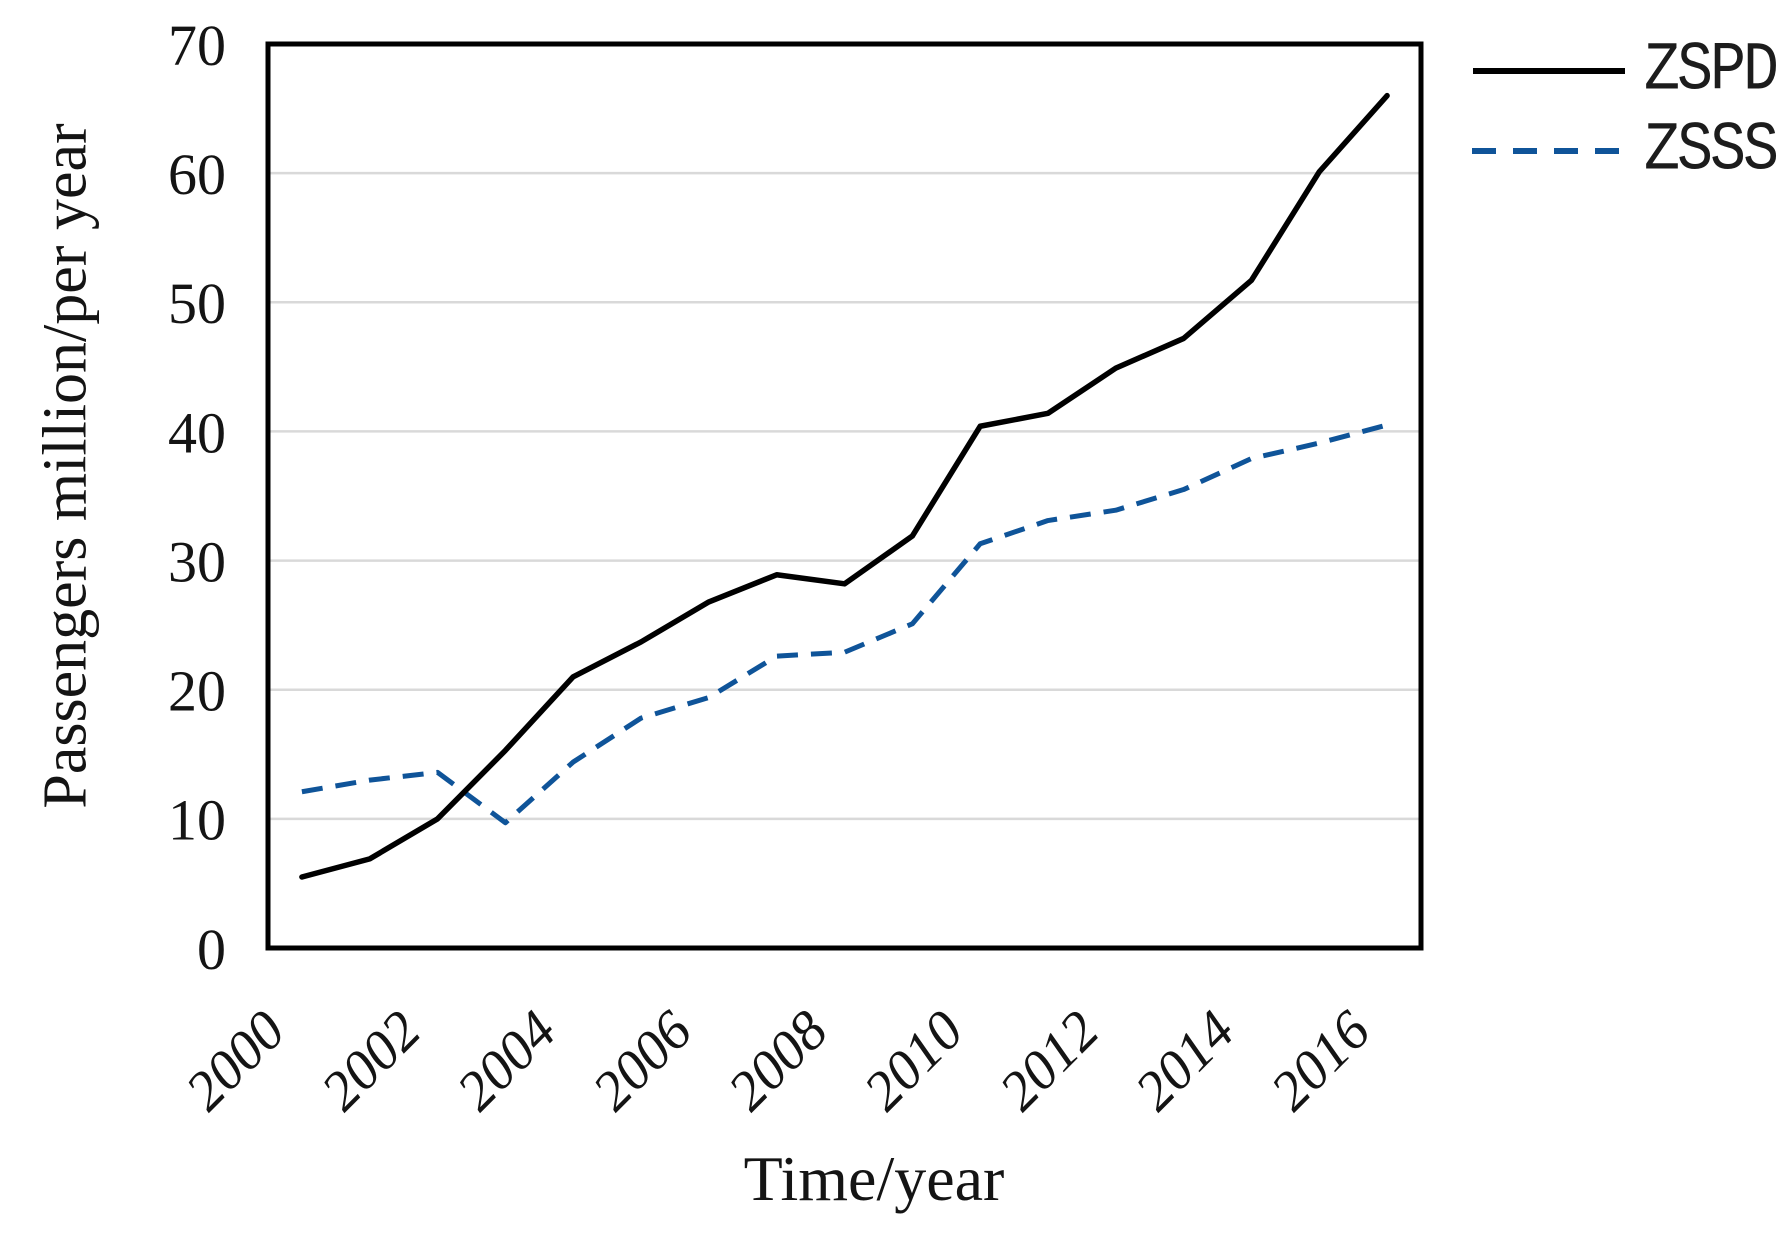 The height and width of the screenshot is (1256, 1790). I want to click on x-tick-label: 2008, so click(778, 1060).